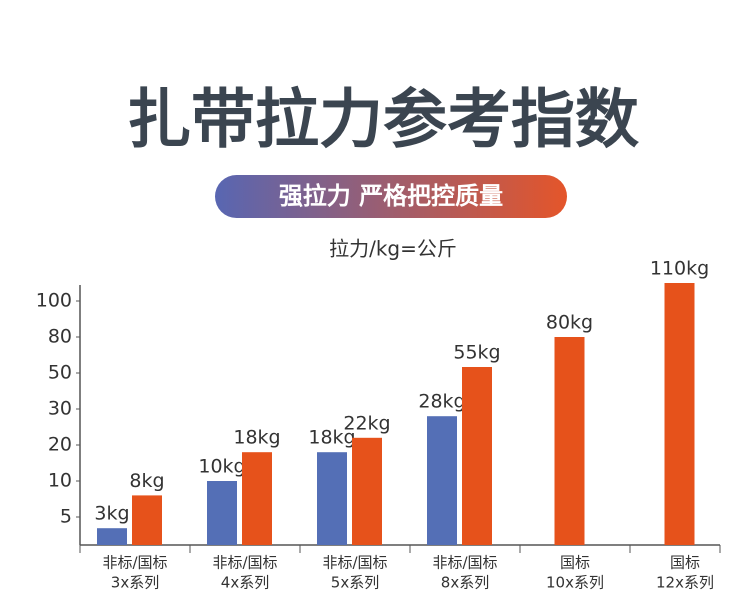  Describe the element at coordinates (383, 121) in the screenshot. I see `chart-title: 扎带拉力参考指数` at that location.